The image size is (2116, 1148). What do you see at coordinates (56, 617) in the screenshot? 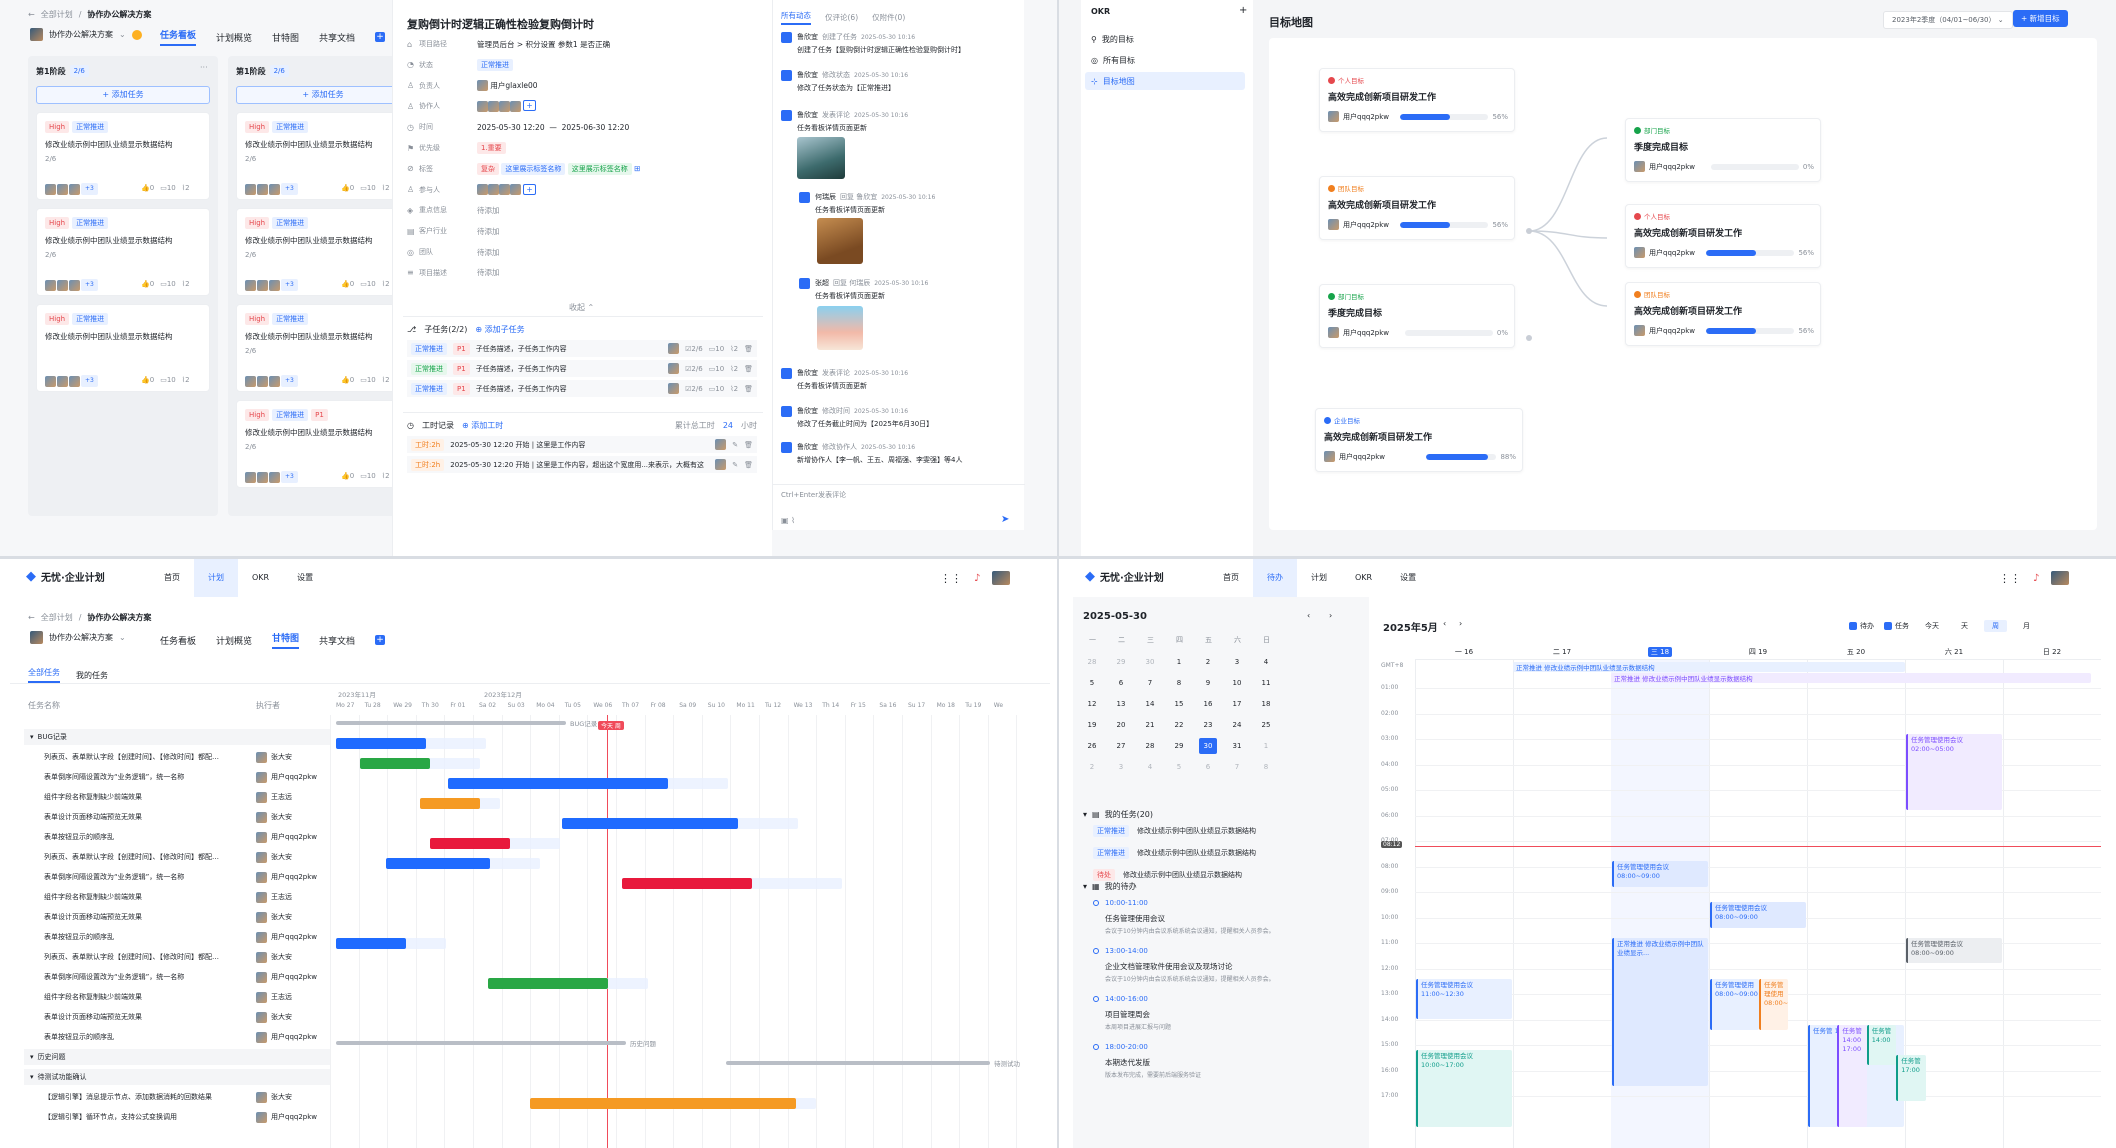
I see `breadcrumb-all-plans: 全部计划` at bounding box center [56, 617].